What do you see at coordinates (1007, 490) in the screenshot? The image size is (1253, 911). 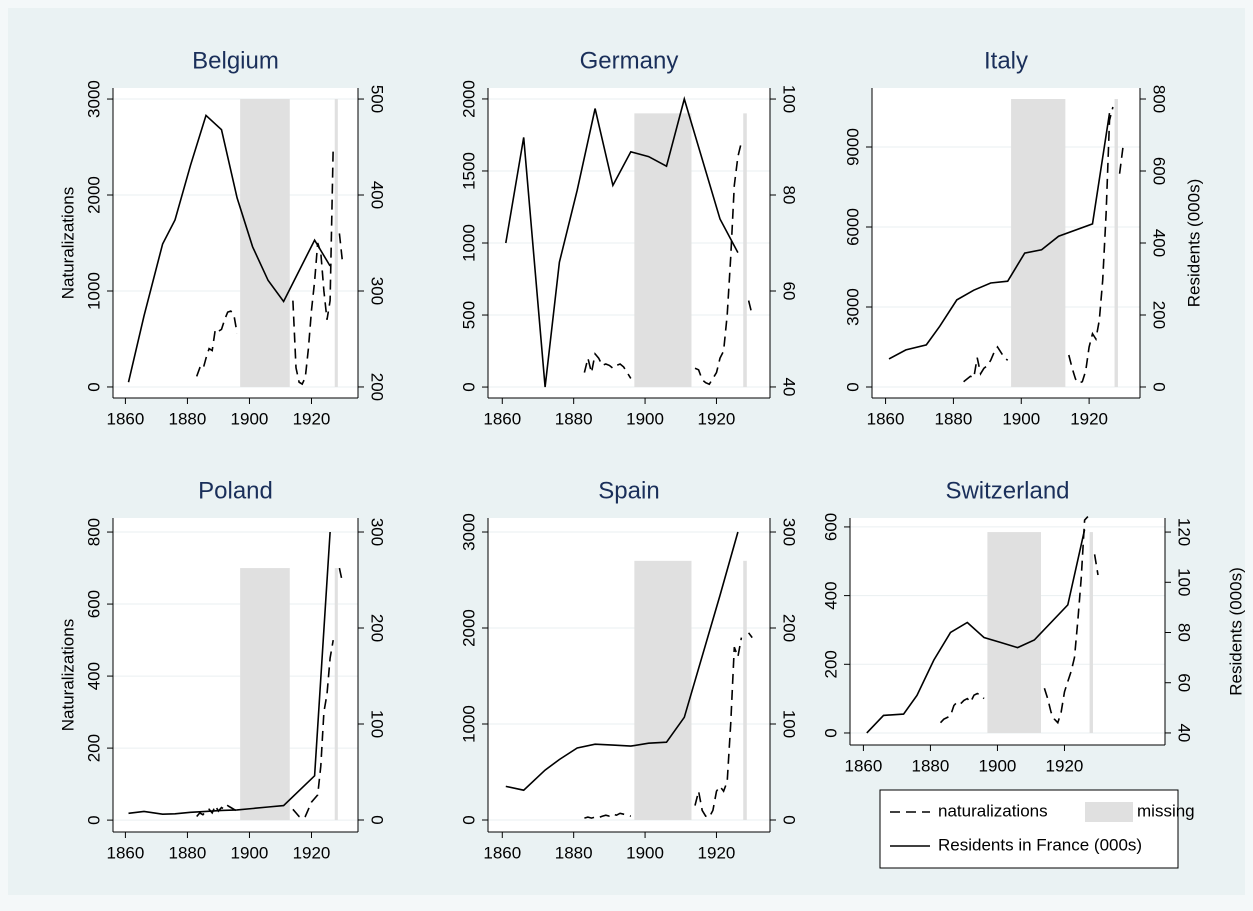 I see `chart-title: Switzerland` at bounding box center [1007, 490].